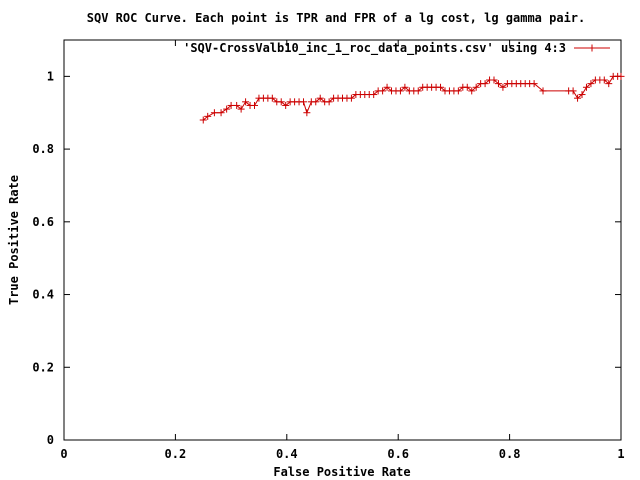 The width and height of the screenshot is (640, 480). Describe the element at coordinates (620, 454) in the screenshot. I see `x-tick-label: 1` at that location.